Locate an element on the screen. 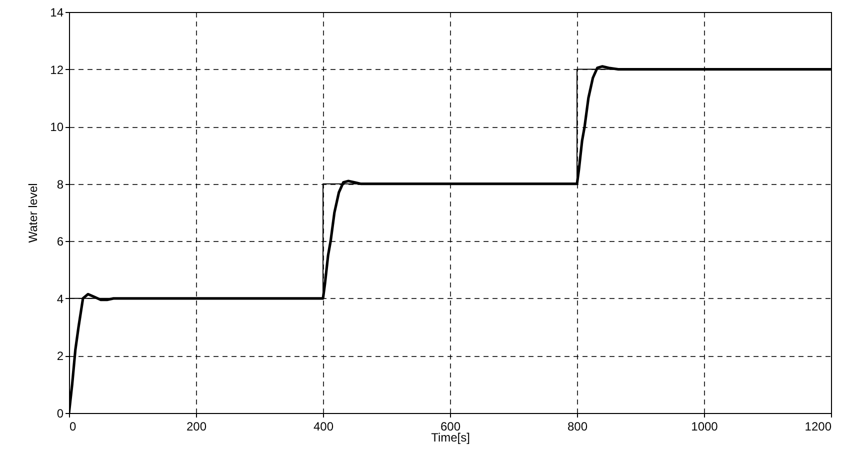 The image size is (857, 466). y-axis-title: Water level is located at coordinates (33, 213).